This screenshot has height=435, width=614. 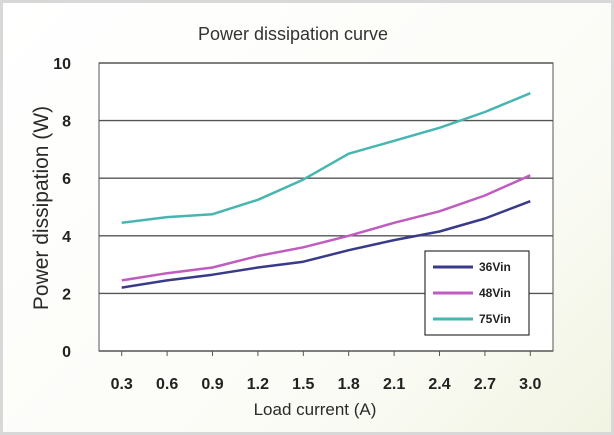 I want to click on legend-label: 75Vin, so click(x=495, y=319).